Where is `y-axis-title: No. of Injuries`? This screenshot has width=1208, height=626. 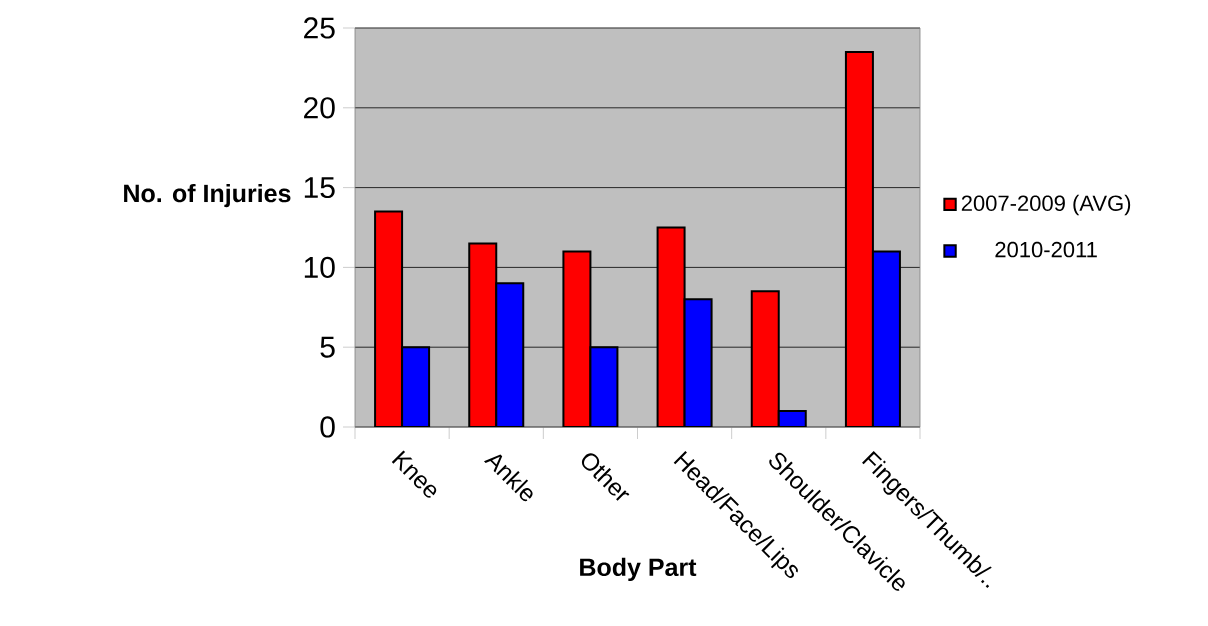
y-axis-title: No. of Injuries is located at coordinates (207, 195).